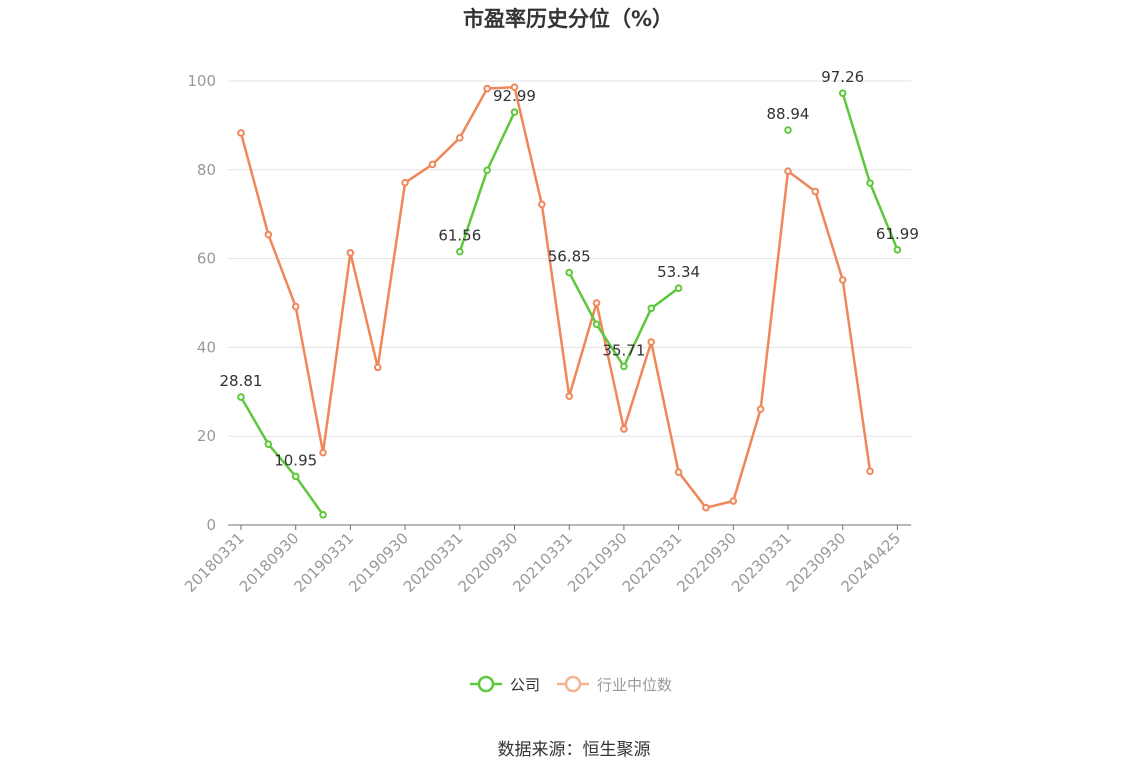 The width and height of the screenshot is (1148, 776). I want to click on y-tick-label: 60, so click(206, 259).